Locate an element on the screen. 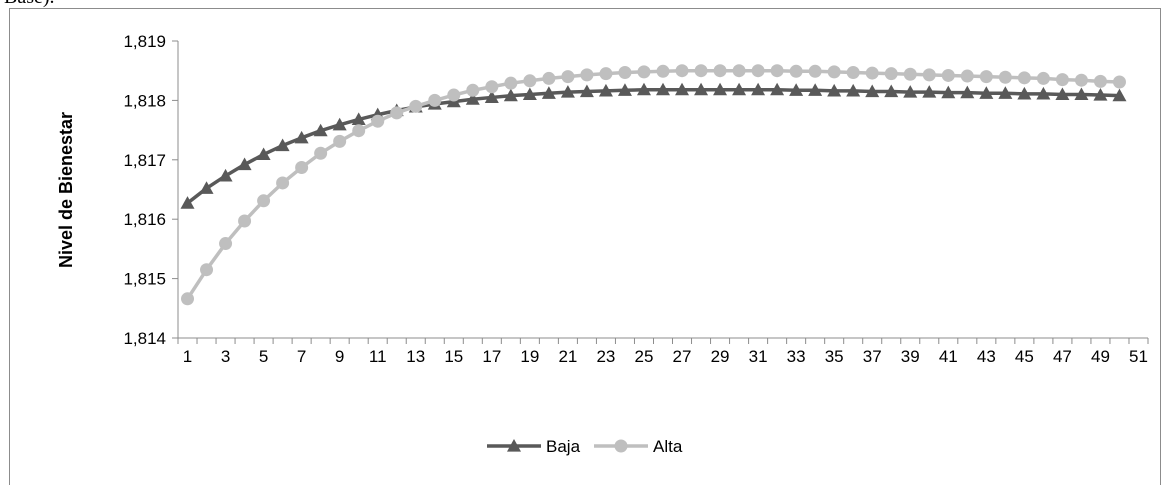  x-tick-label: 25 is located at coordinates (644, 356).